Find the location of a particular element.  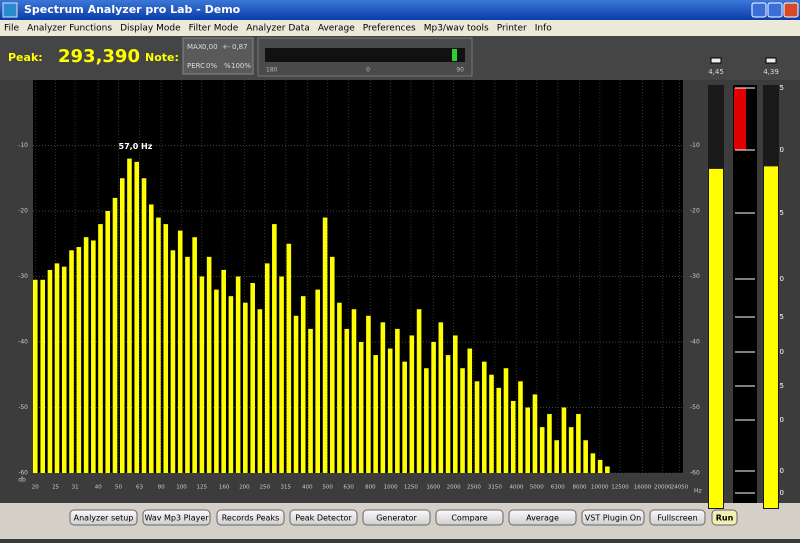

button-label: Fullscreen is located at coordinates (677, 518).